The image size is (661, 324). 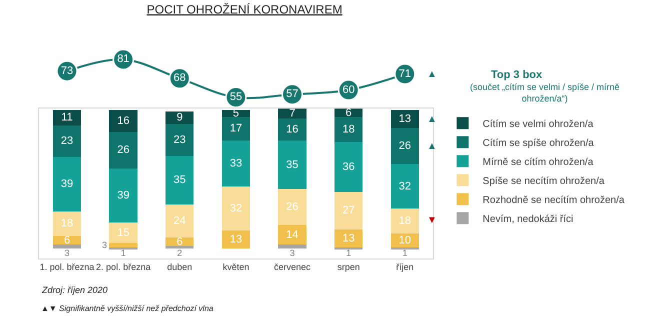 What do you see at coordinates (123, 267) in the screenshot?
I see `x-tick-label: 2. pol. března` at bounding box center [123, 267].